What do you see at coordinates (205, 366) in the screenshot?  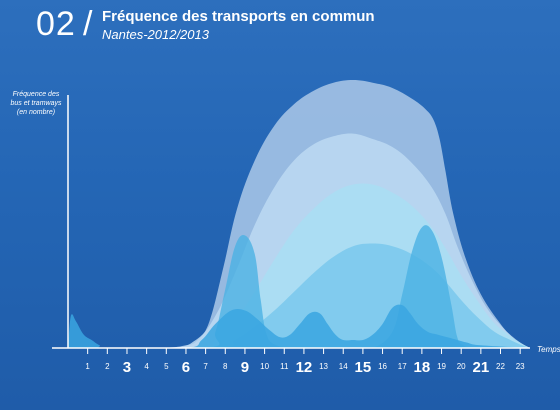 I see `x-tick-label: 7` at bounding box center [205, 366].